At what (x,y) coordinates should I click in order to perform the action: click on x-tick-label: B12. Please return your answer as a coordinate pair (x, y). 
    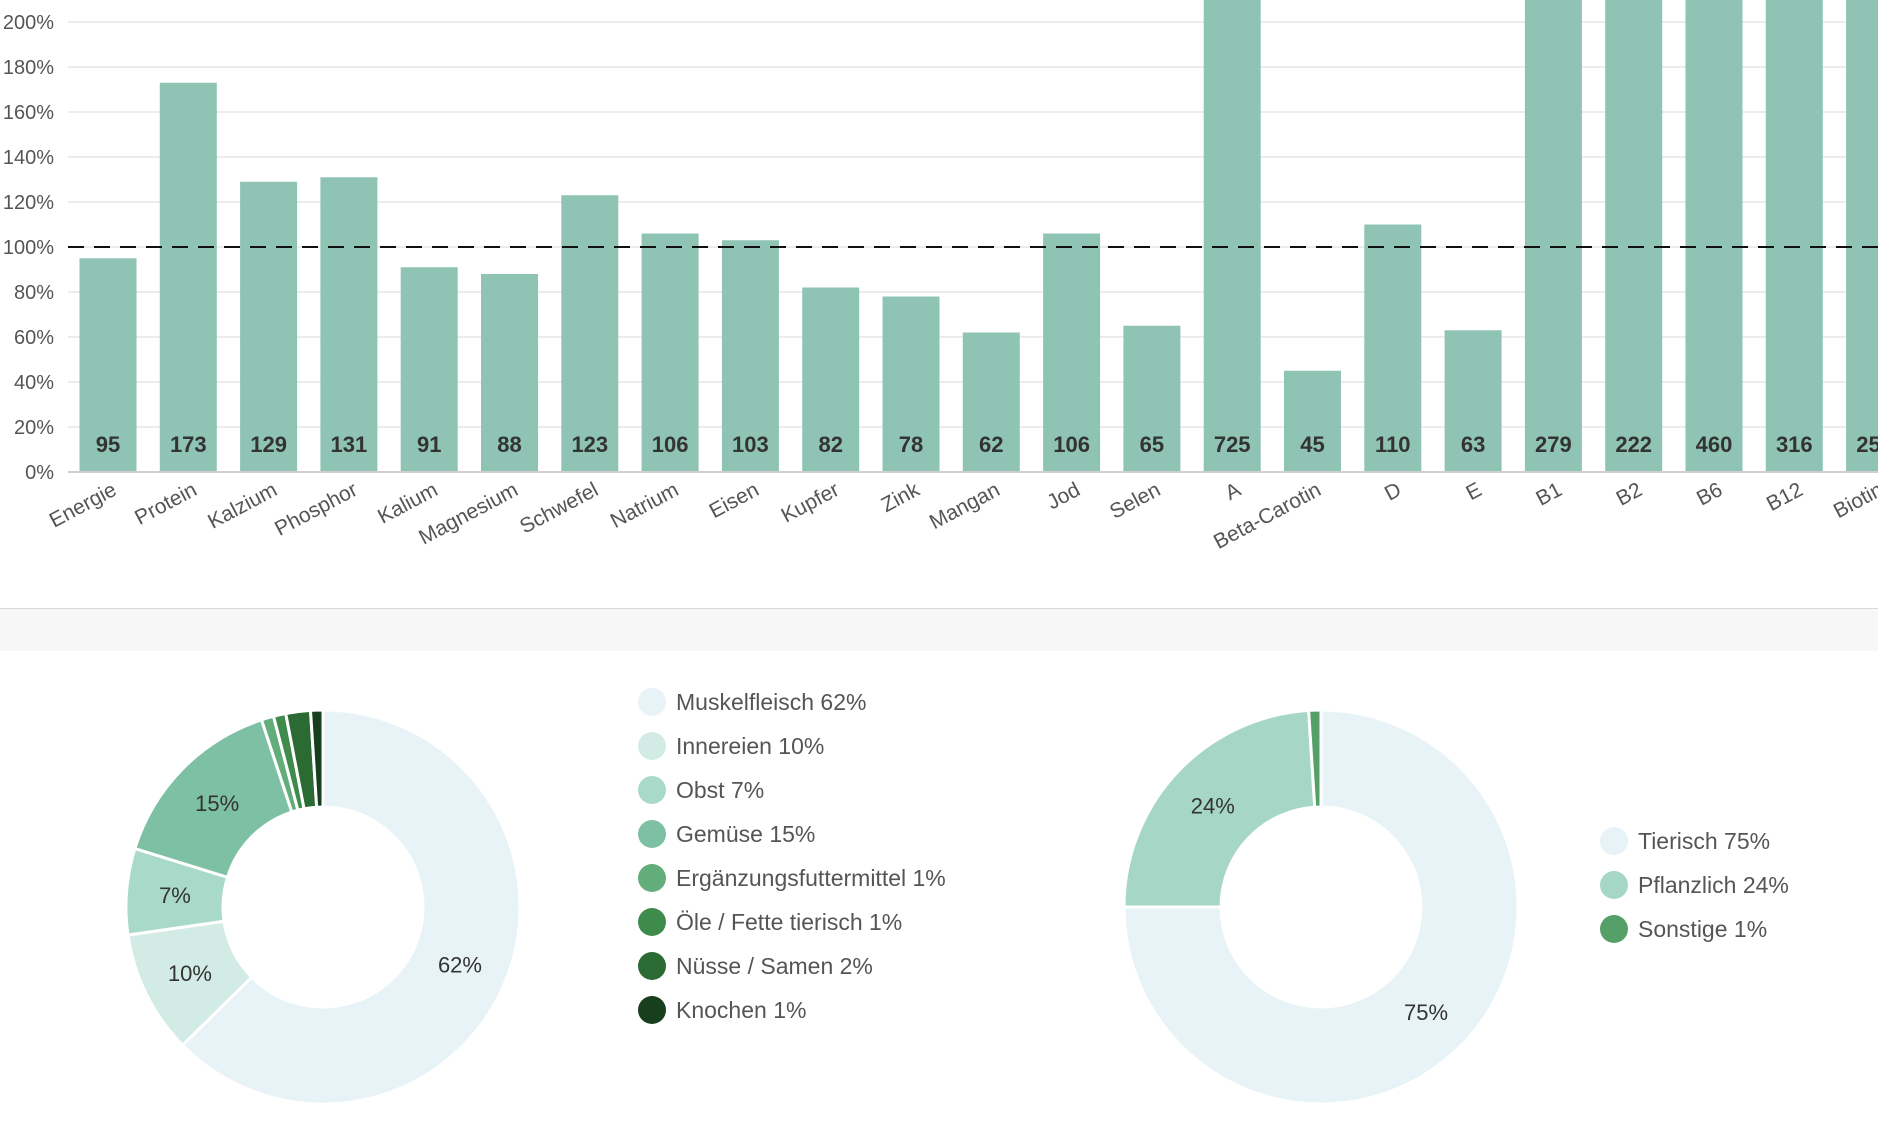
    Looking at the image, I should click on (1785, 497).